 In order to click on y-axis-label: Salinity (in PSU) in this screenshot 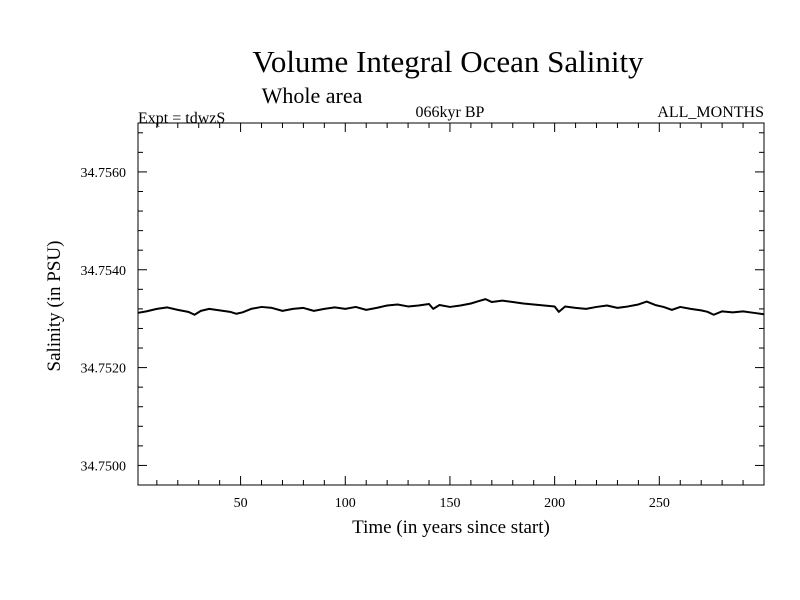, I will do `click(54, 306)`.